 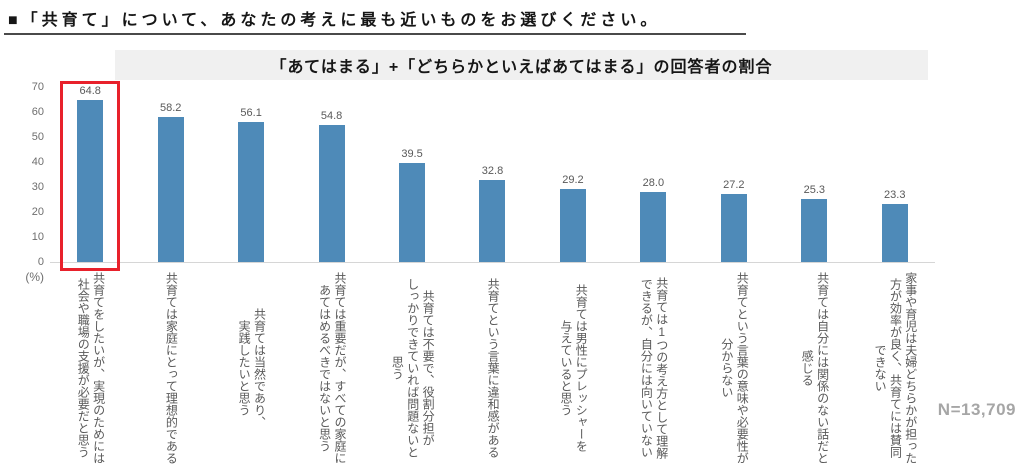 I want to click on category-label: 共育ては不要で、役割分担が しっかりできていれば問題ないと 思う, so click(x=412, y=368).